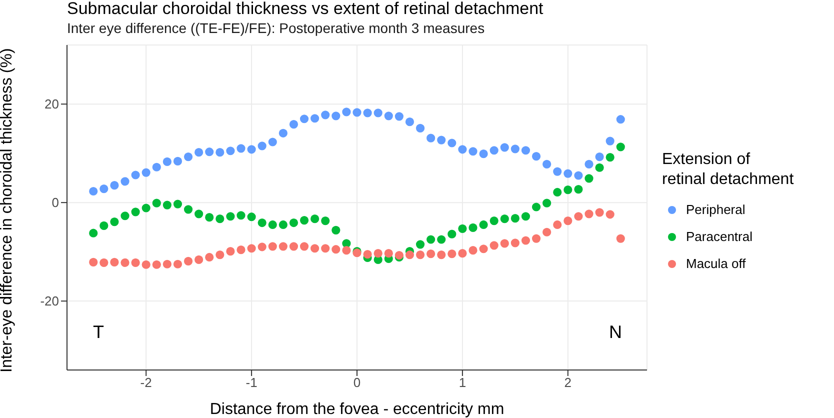  Describe the element at coordinates (716, 263) in the screenshot. I see `legend-label: Macula off` at that location.